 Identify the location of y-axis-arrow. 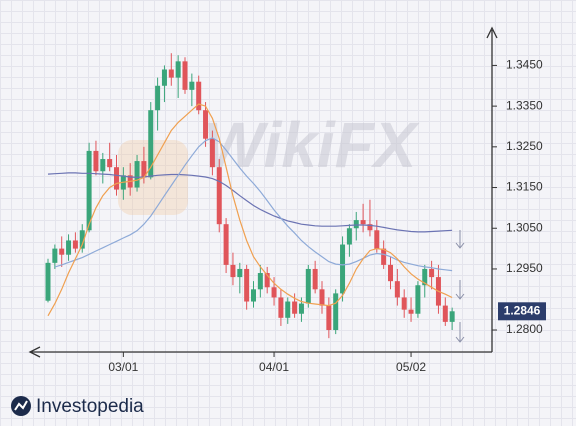
(492, 32).